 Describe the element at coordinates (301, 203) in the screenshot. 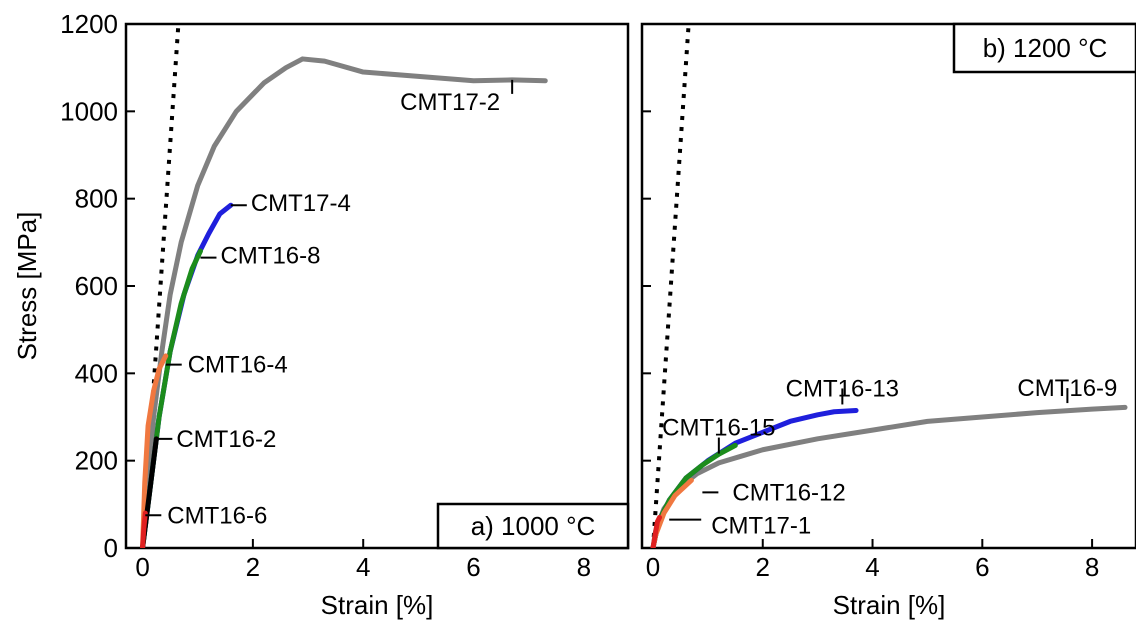

I see `annotation-label: CMT17-4` at that location.